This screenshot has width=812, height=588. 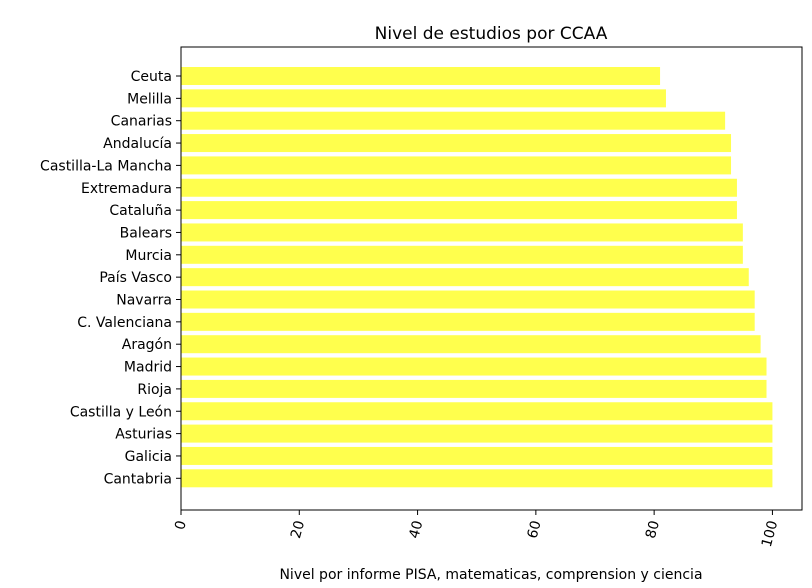 I want to click on y-tick-label: Cantabria, so click(x=138, y=479).